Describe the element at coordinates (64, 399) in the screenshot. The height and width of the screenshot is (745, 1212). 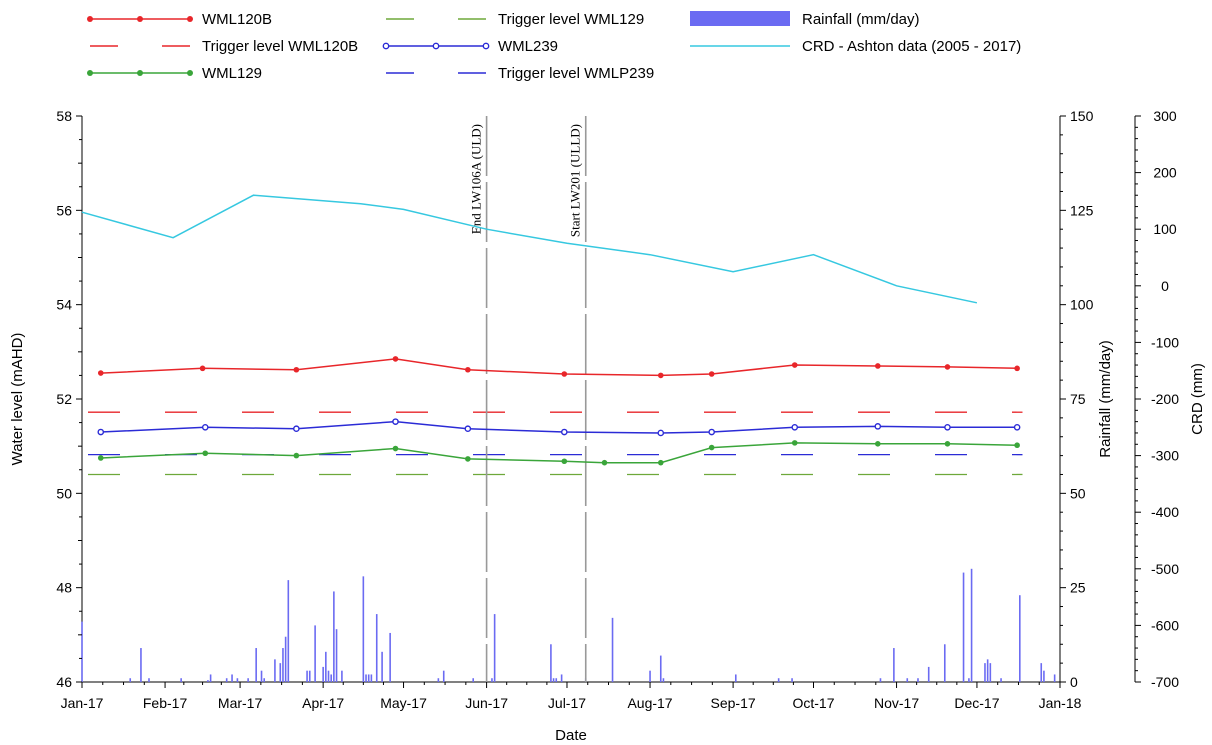
I see `left-tick-label: 52` at that location.